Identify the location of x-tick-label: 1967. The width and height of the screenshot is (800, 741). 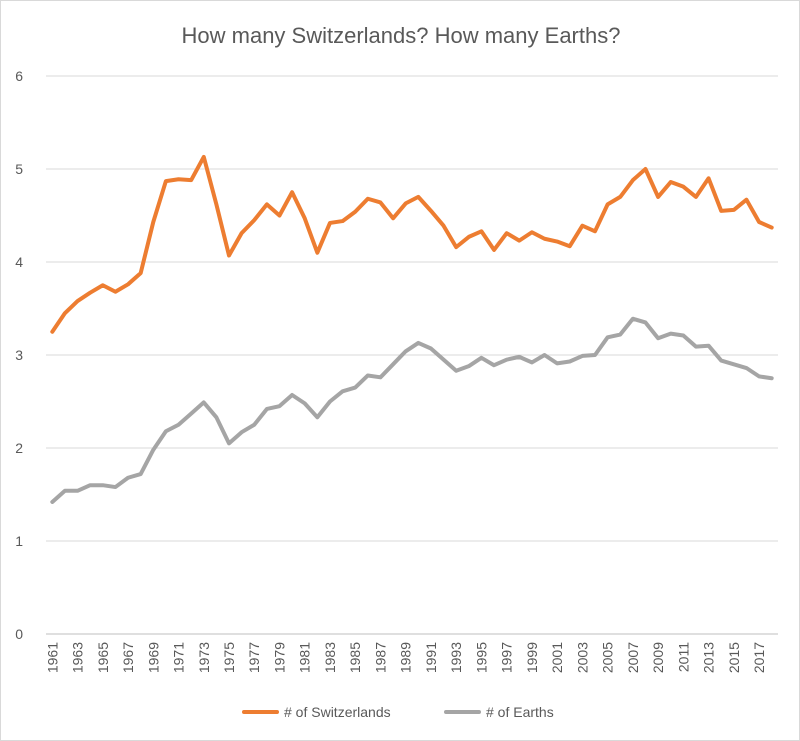
(128, 657).